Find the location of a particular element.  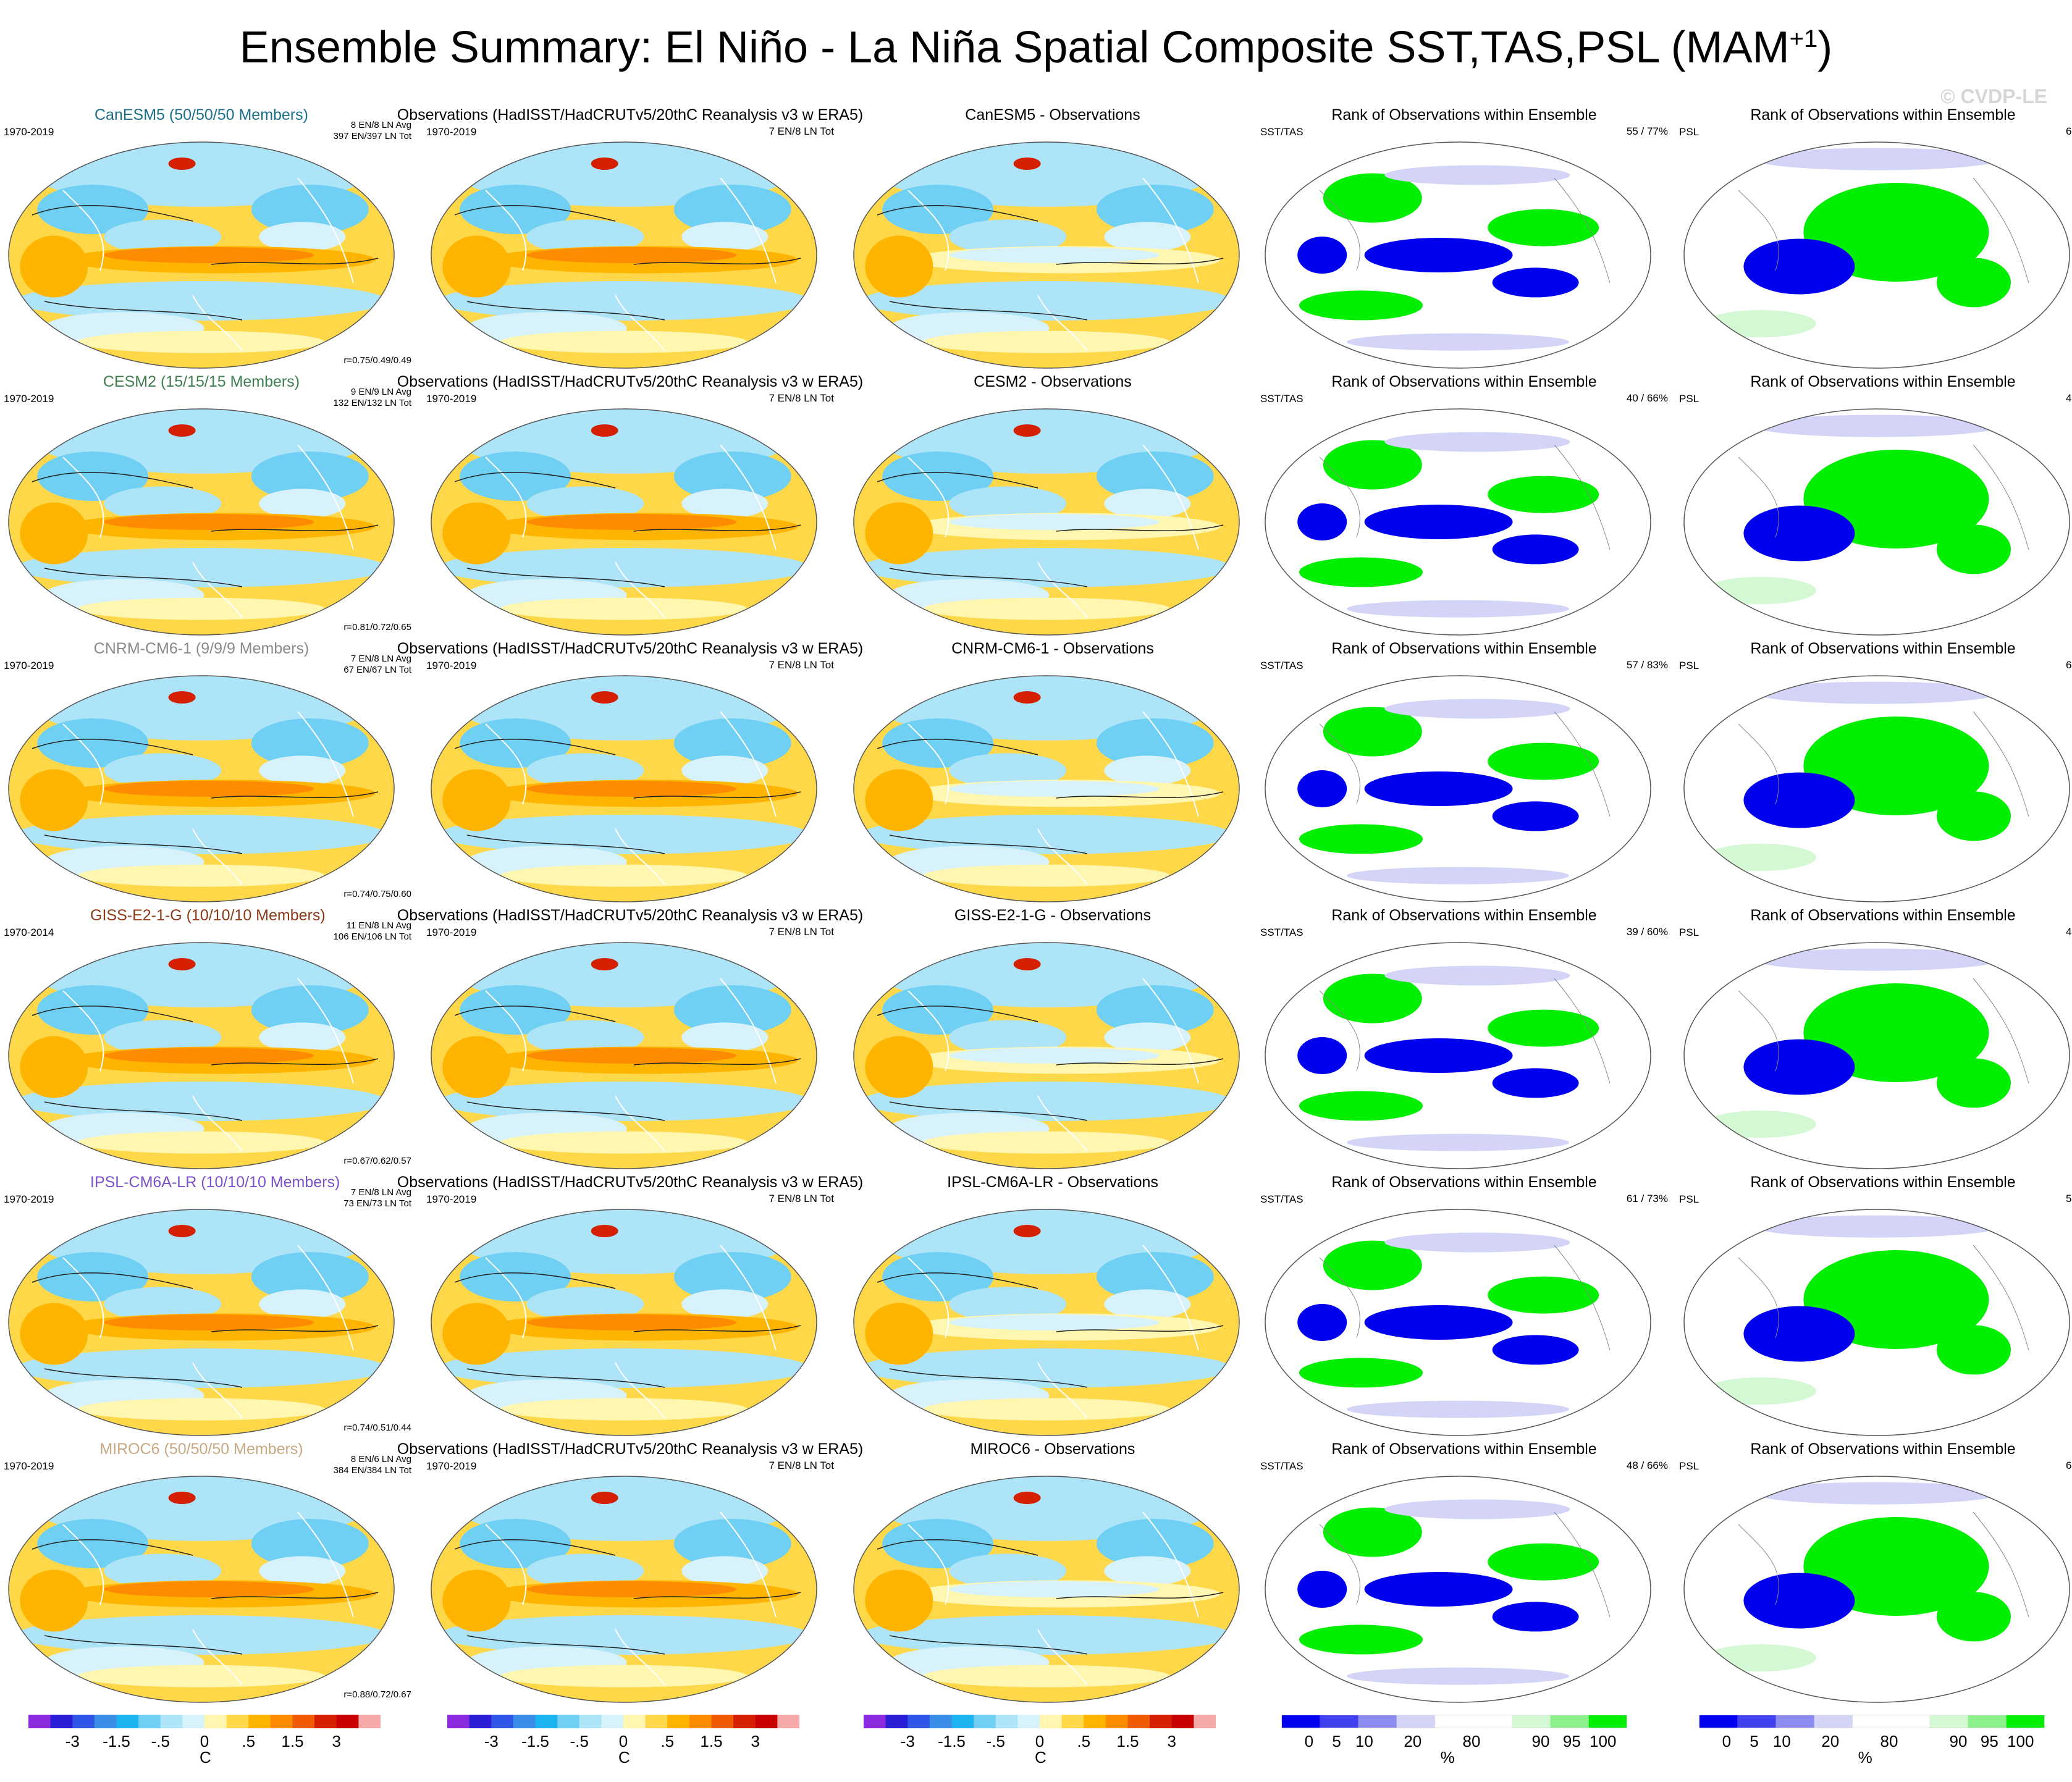

colorbar-tick-label: 90 is located at coordinates (1958, 1741).